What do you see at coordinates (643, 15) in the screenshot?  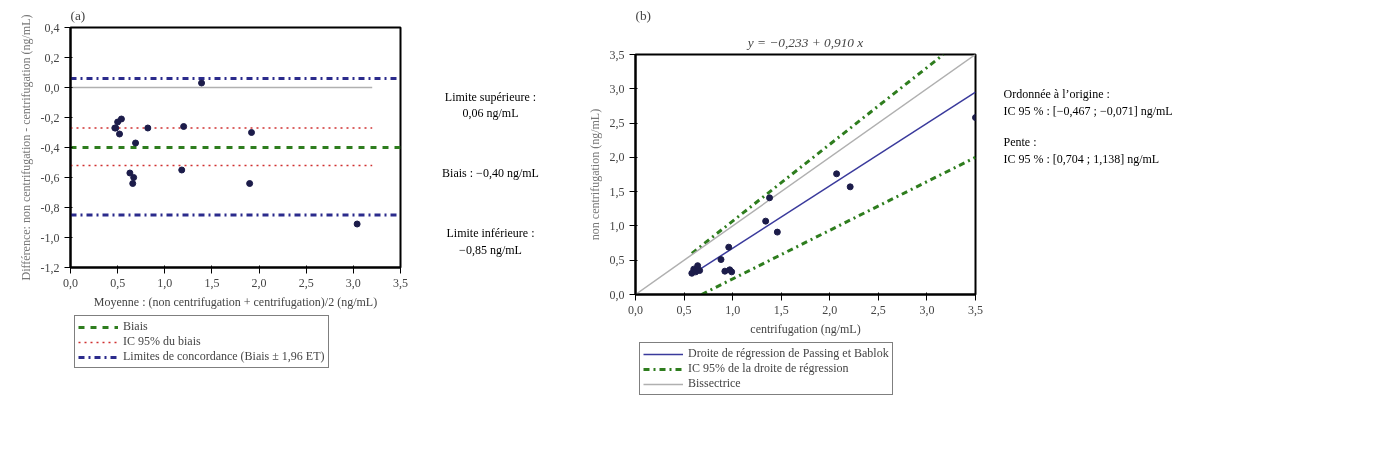 I see `chart-title: (b)` at bounding box center [643, 15].